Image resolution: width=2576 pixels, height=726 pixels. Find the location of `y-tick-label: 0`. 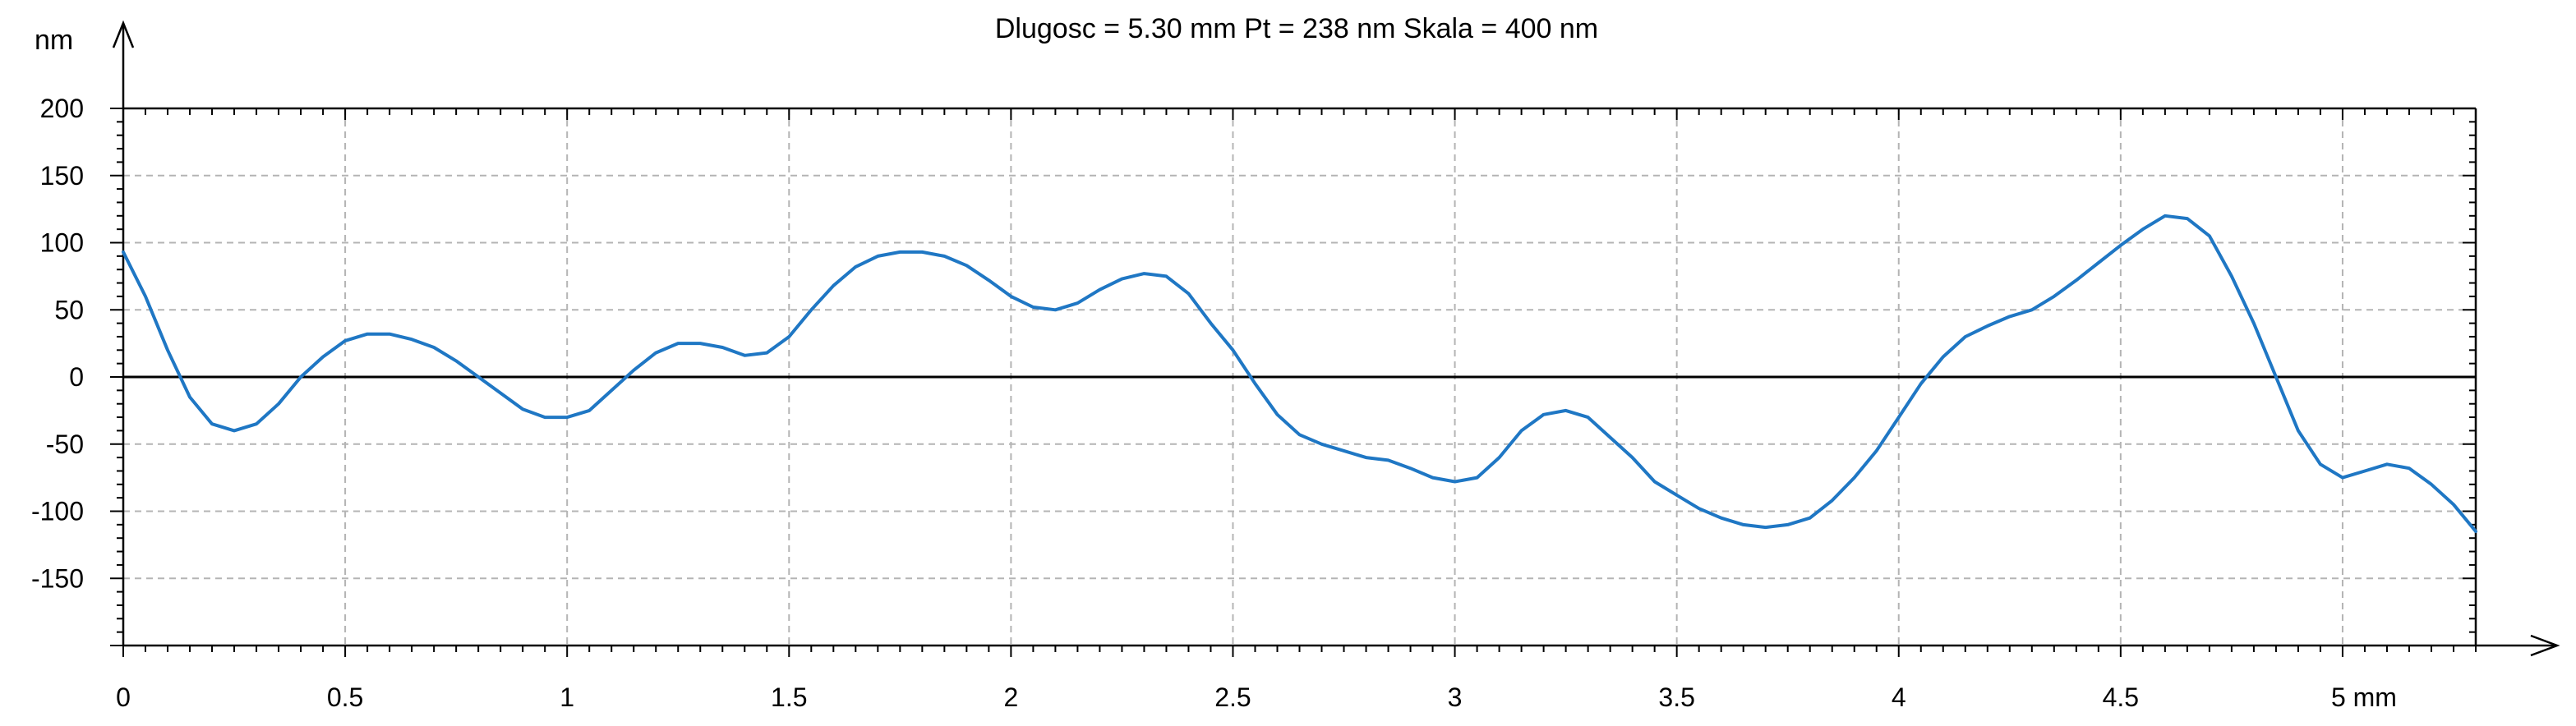

y-tick-label: 0 is located at coordinates (76, 377).